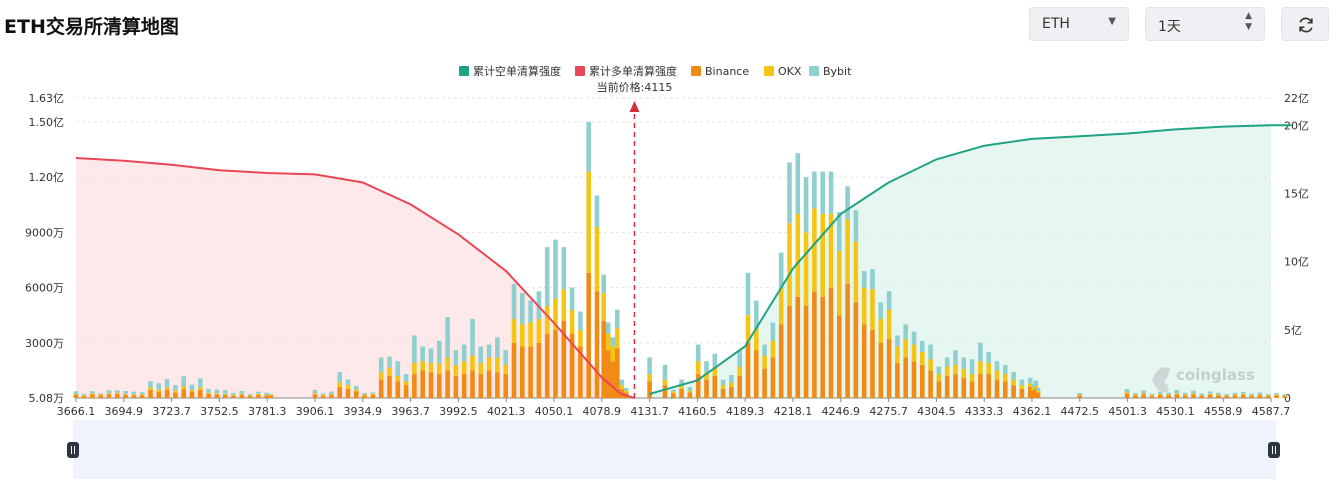 The image size is (1336, 481). What do you see at coordinates (47, 398) in the screenshot?
I see `y-left-tick-label: 5.08万` at bounding box center [47, 398].